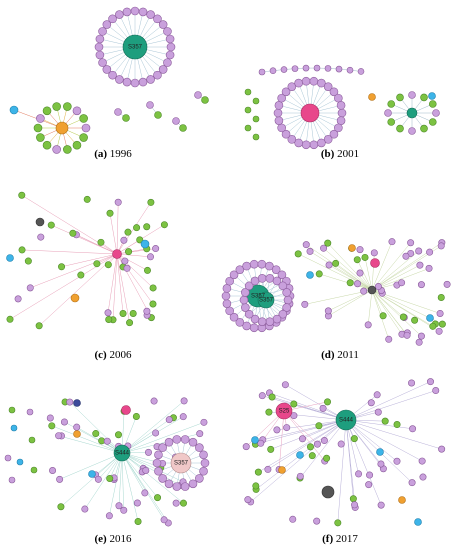 This screenshot has width=454, height=550. What do you see at coordinates (328, 154) in the screenshot?
I see `caption-label: (b)` at bounding box center [328, 154].